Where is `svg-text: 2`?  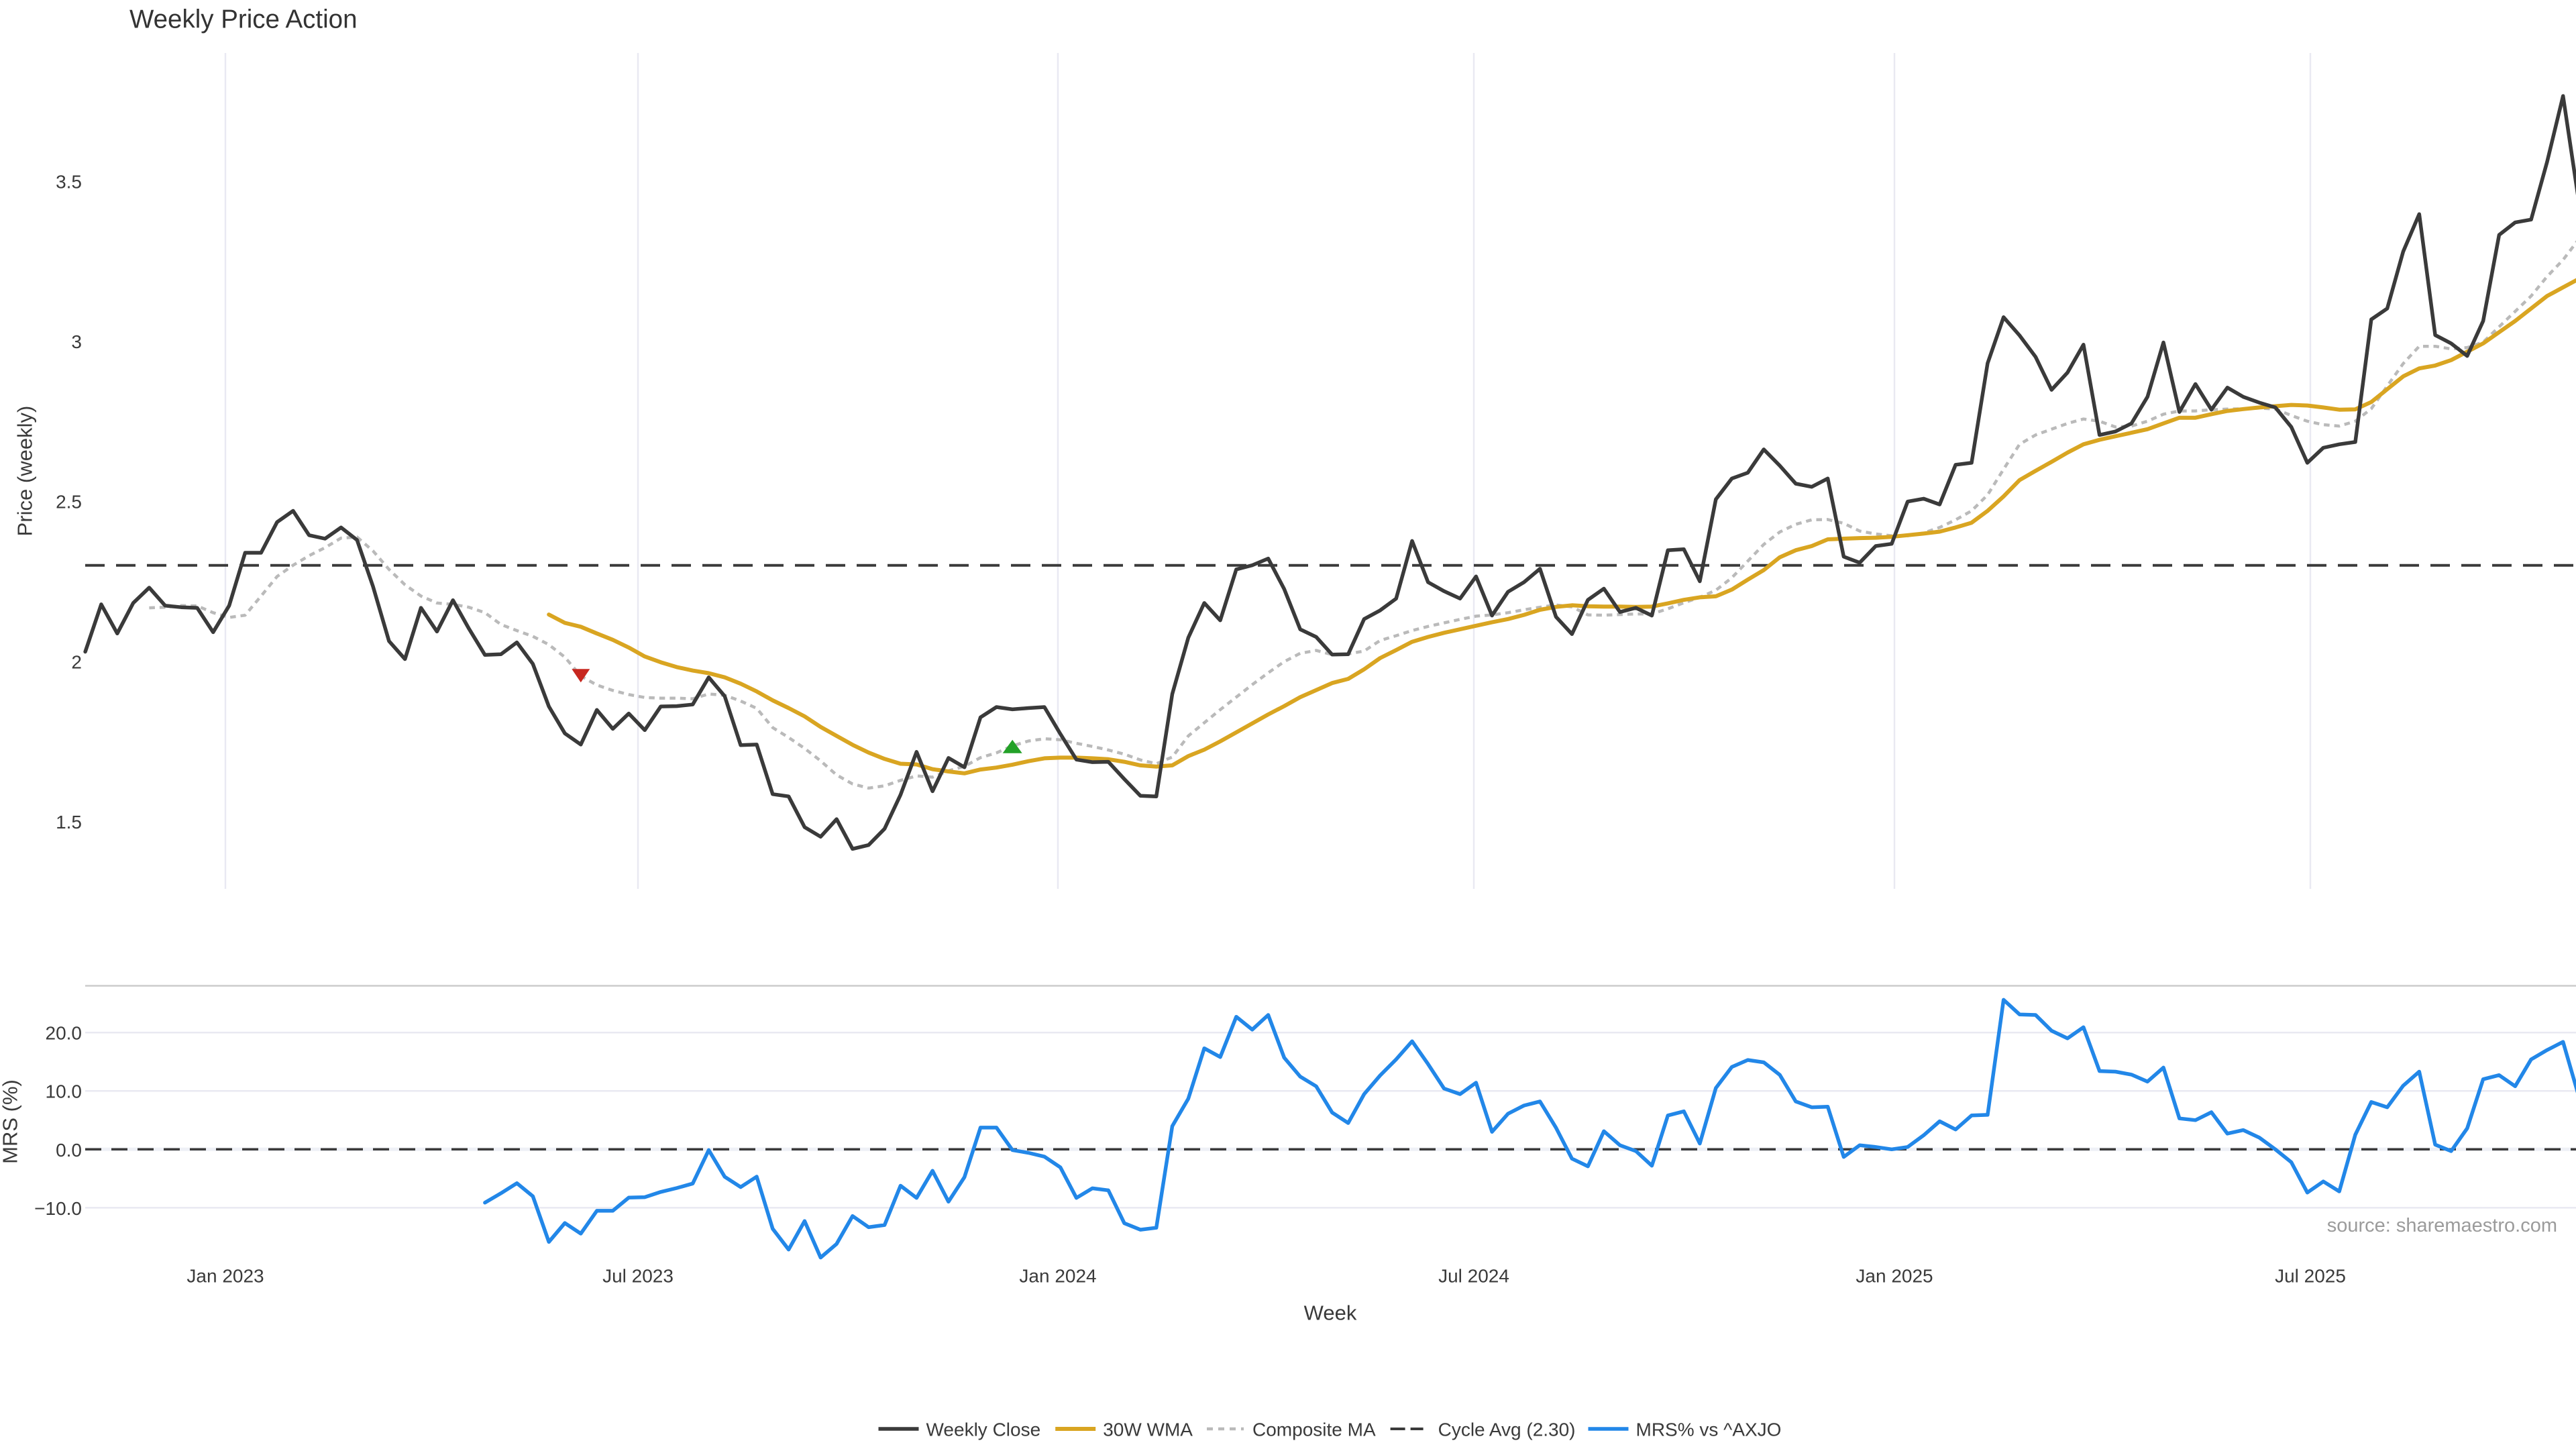
svg-text: 2 is located at coordinates (76, 661).